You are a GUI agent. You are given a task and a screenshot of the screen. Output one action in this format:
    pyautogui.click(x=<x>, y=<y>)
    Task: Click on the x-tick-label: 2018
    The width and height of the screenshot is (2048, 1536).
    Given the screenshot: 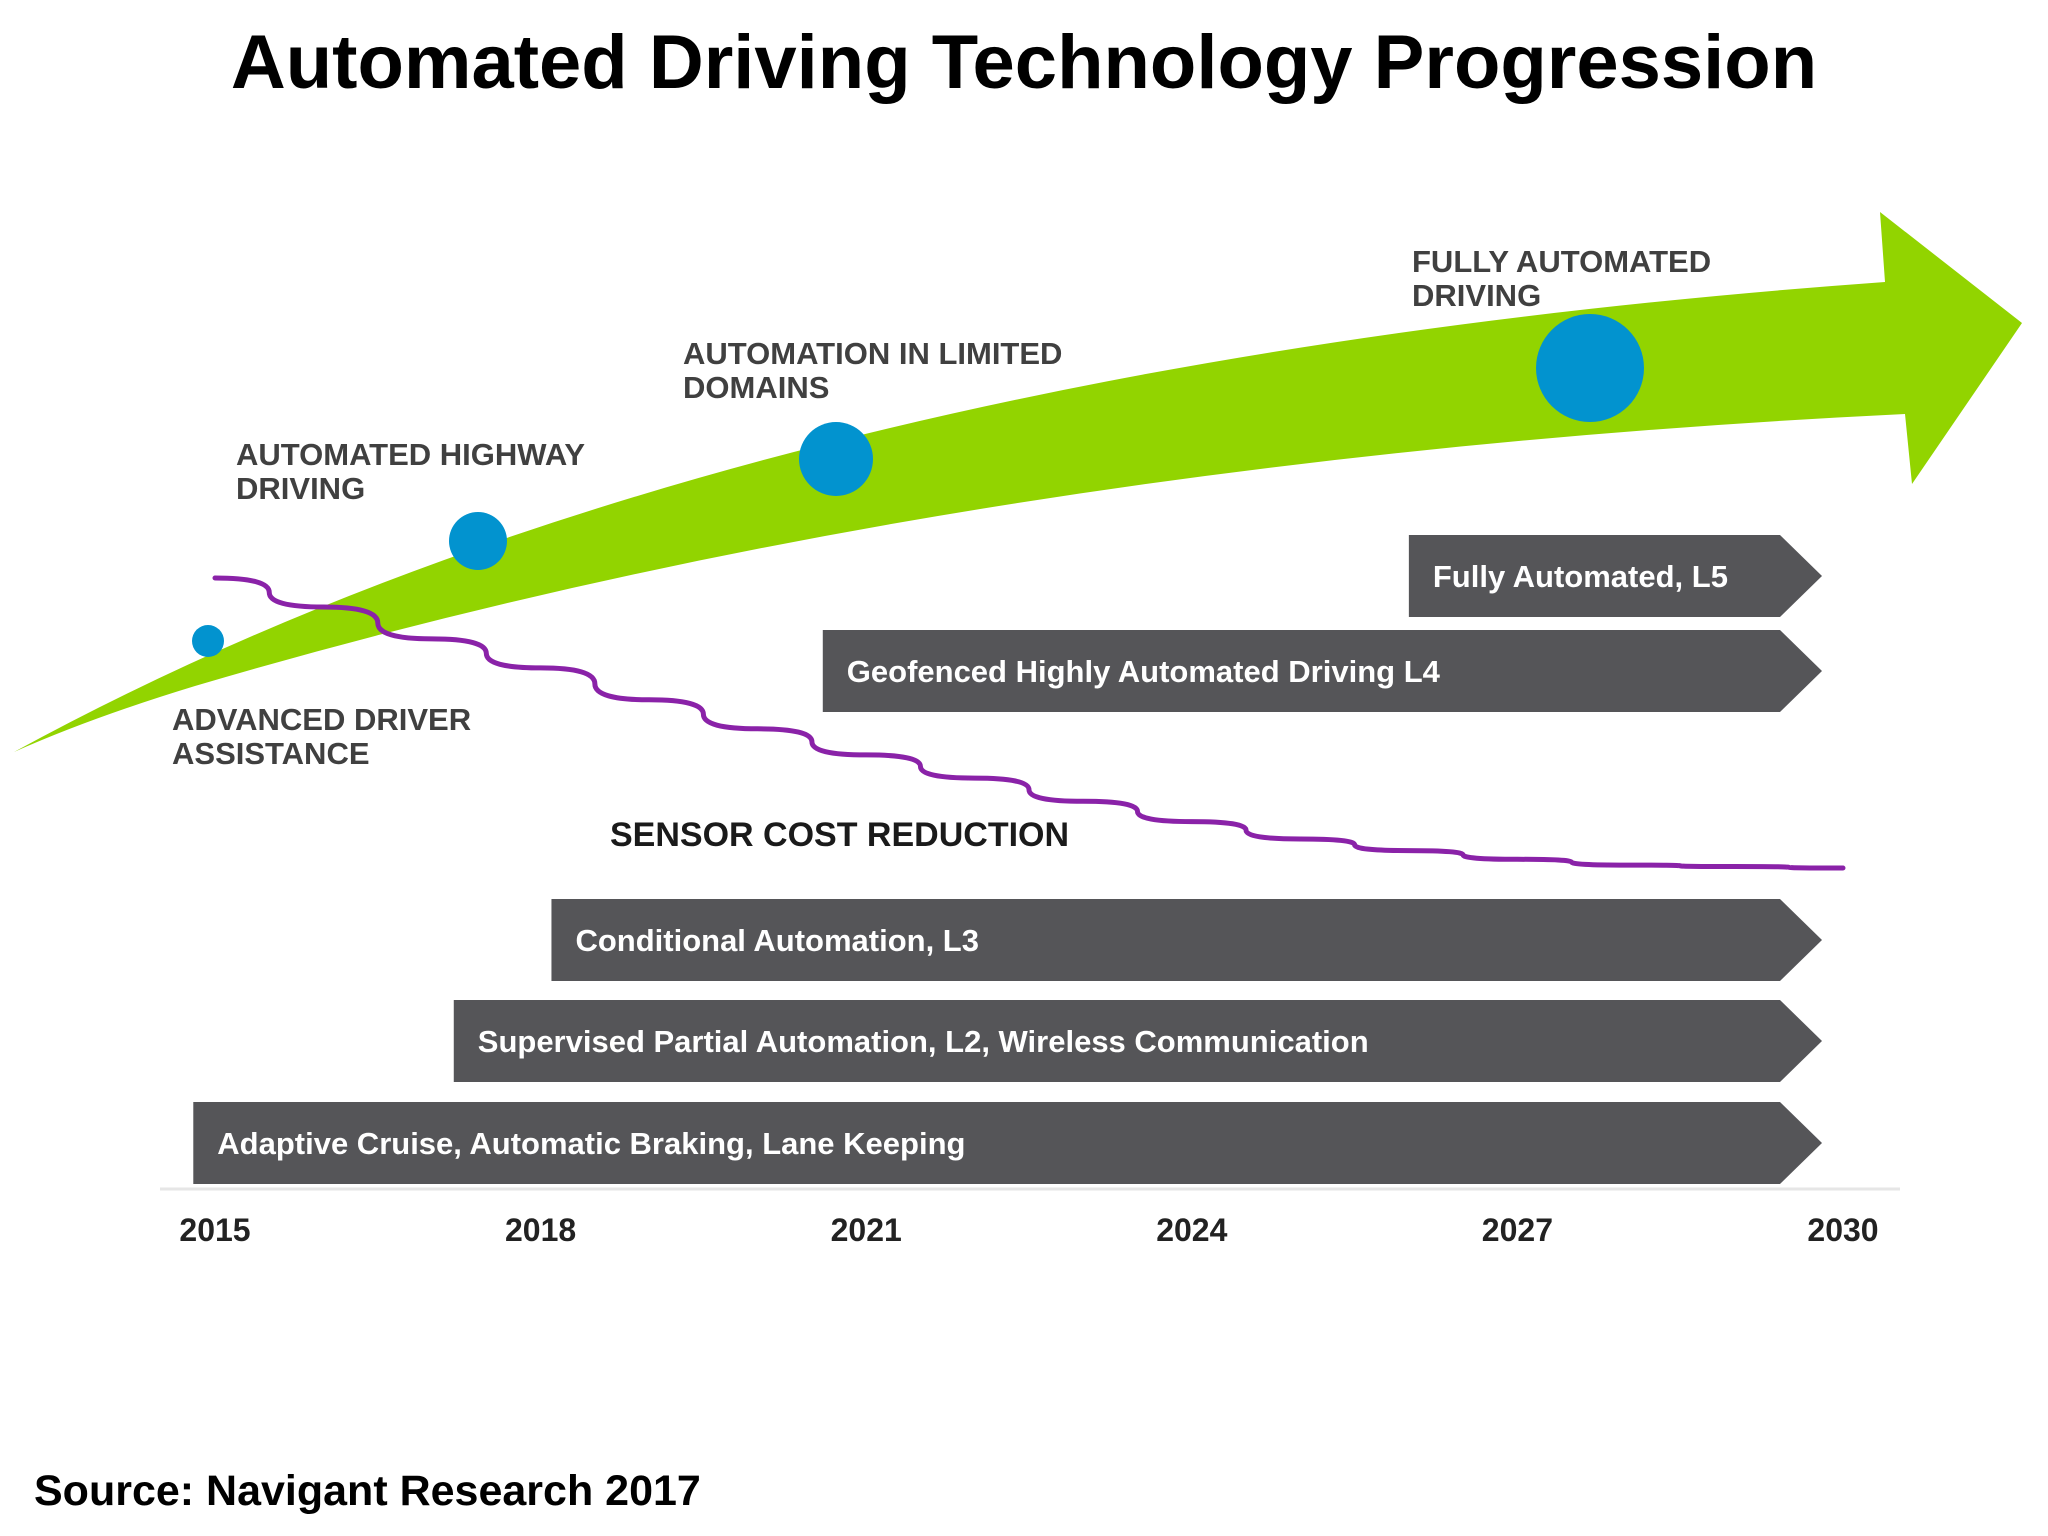 What is the action you would take?
    pyautogui.click(x=540, y=1230)
    